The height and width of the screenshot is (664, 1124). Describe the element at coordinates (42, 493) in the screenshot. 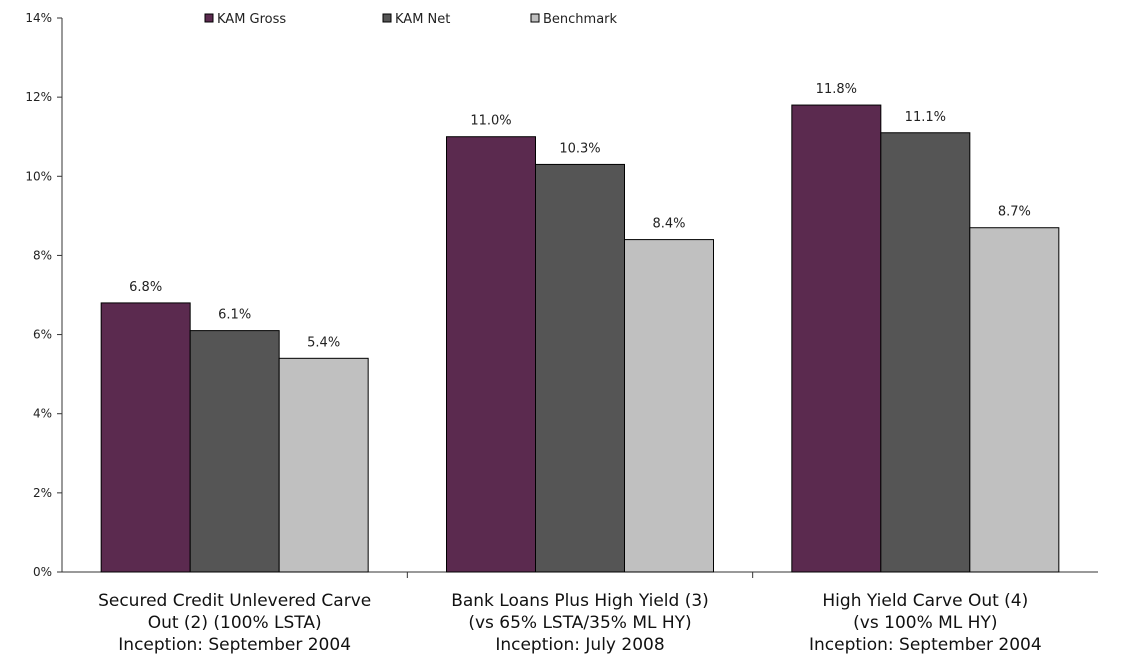

I see `y-tick-label: 2%` at that location.